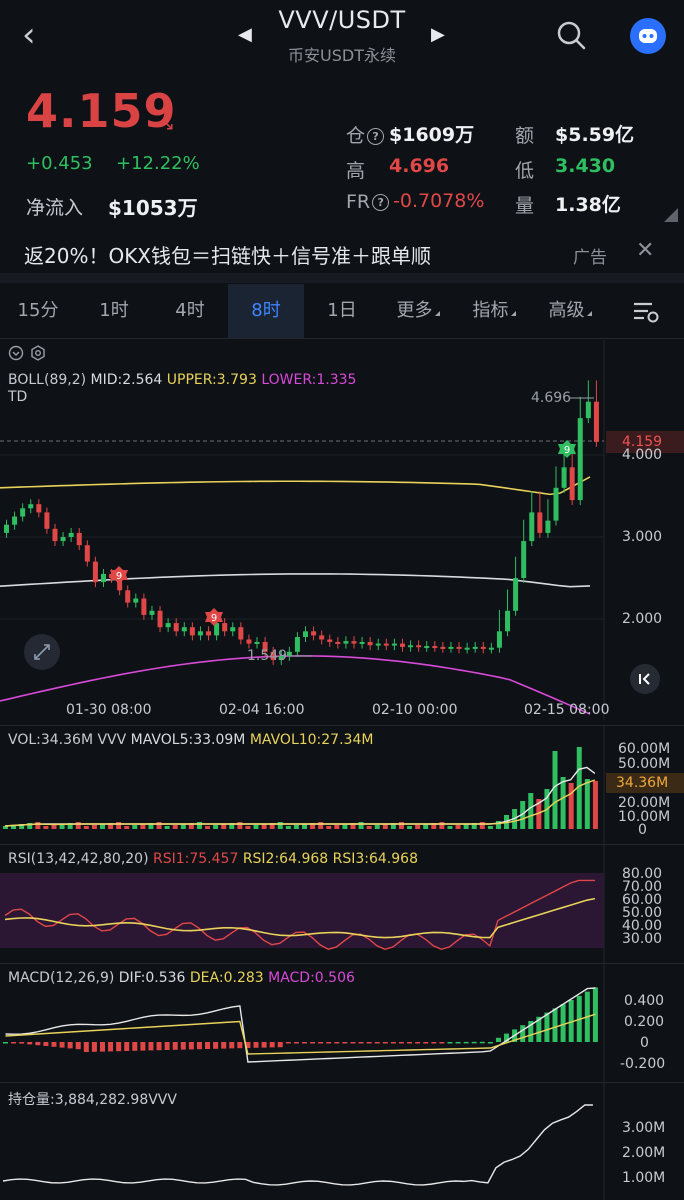 Image resolution: width=684 pixels, height=1200 pixels. I want to click on ad-banner-text: 返20%！OKX钱包＝扫链快＋信号准＋跟单顺, so click(228, 256).